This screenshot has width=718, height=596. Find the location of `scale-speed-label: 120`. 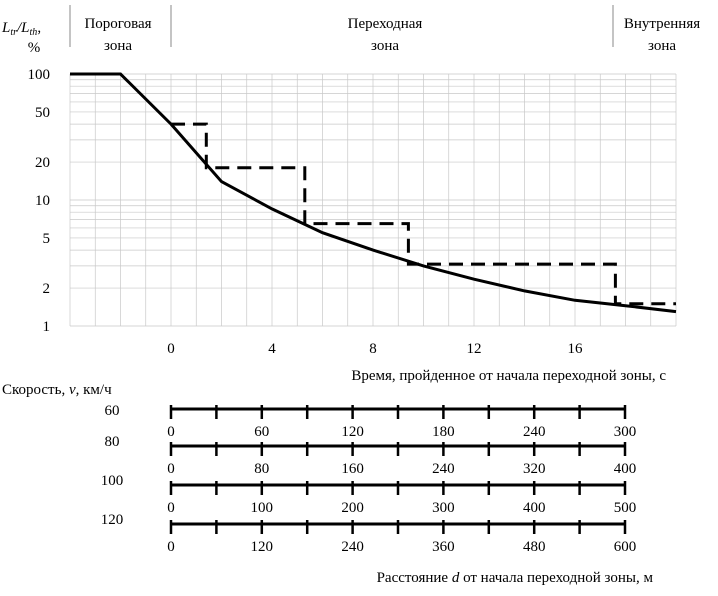

scale-speed-label: 120 is located at coordinates (112, 520).